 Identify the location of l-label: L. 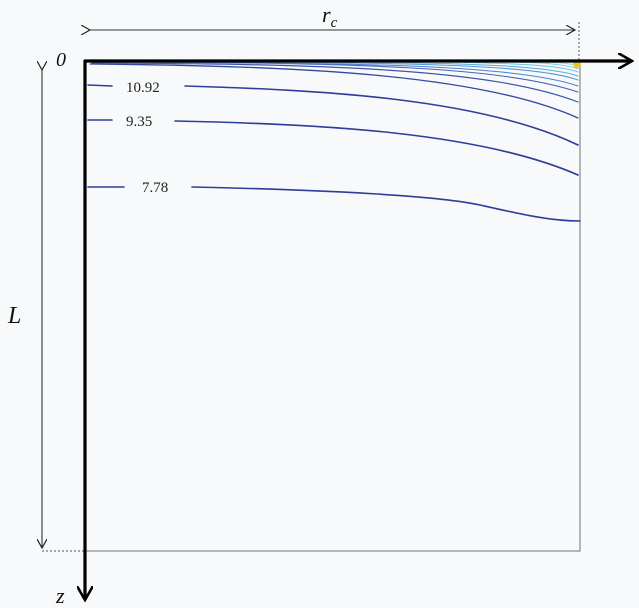
(14, 316).